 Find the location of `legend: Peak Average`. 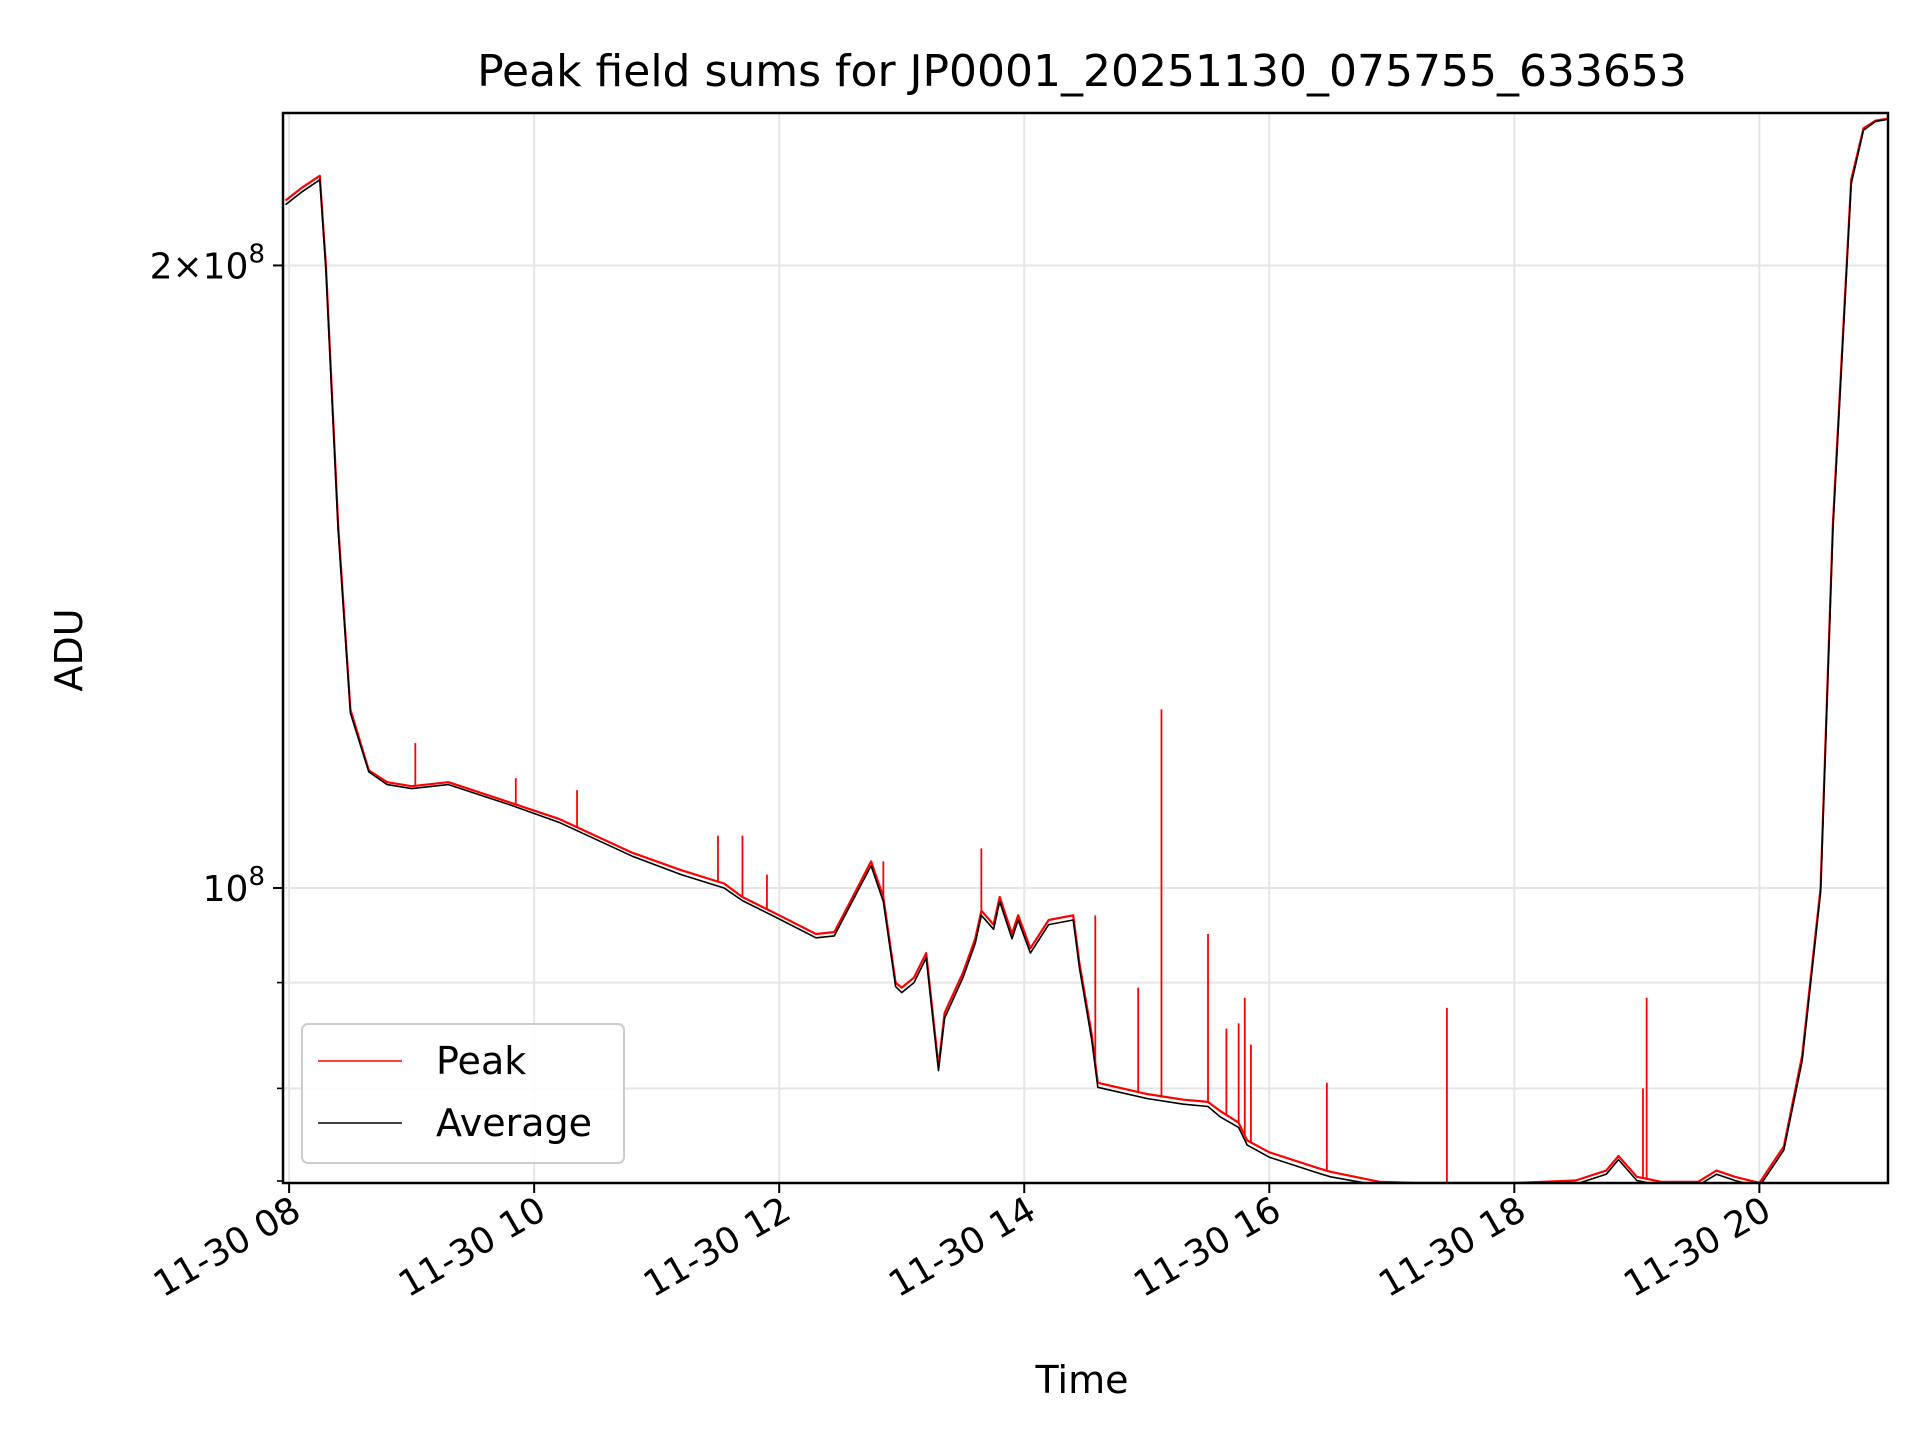

legend: Peak Average is located at coordinates (463, 1093).